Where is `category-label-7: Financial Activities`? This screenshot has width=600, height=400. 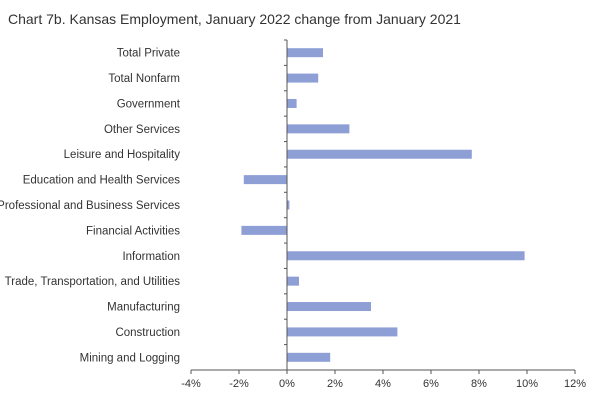 category-label-7: Financial Activities is located at coordinates (133, 231).